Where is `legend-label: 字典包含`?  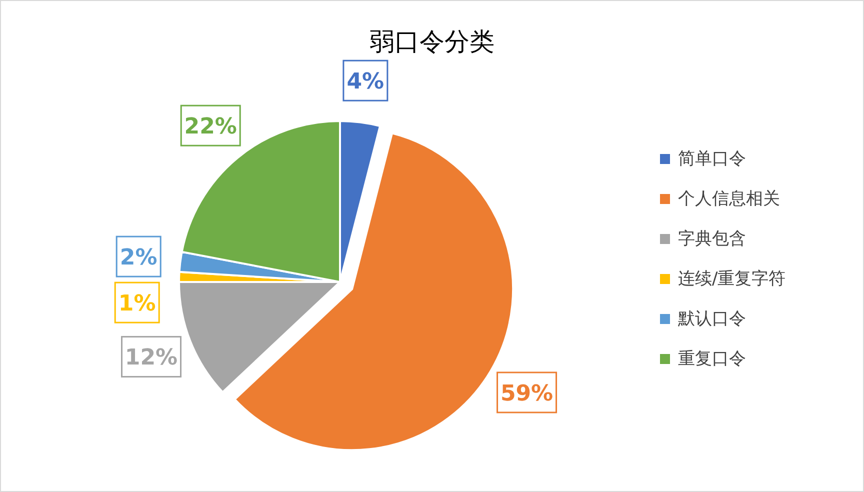
legend-label: 字典包含 is located at coordinates (712, 239).